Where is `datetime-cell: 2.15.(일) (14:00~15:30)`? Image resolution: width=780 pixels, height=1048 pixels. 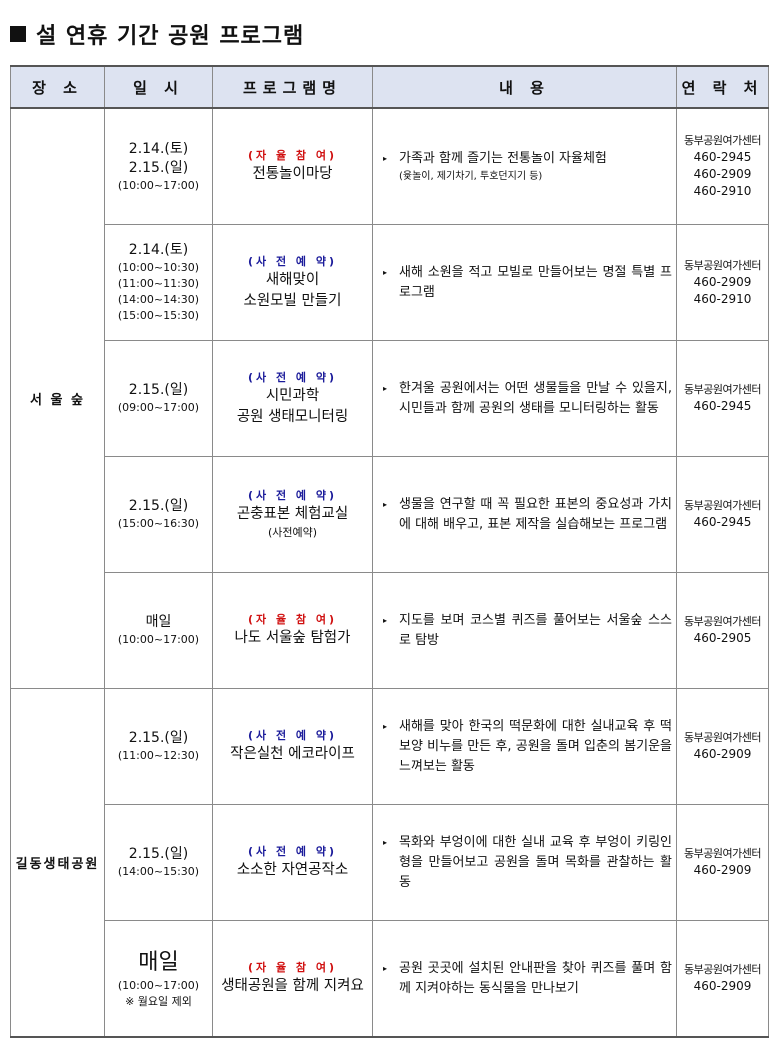
datetime-cell: 2.15.(일) (14:00~15:30) is located at coordinates (158, 862).